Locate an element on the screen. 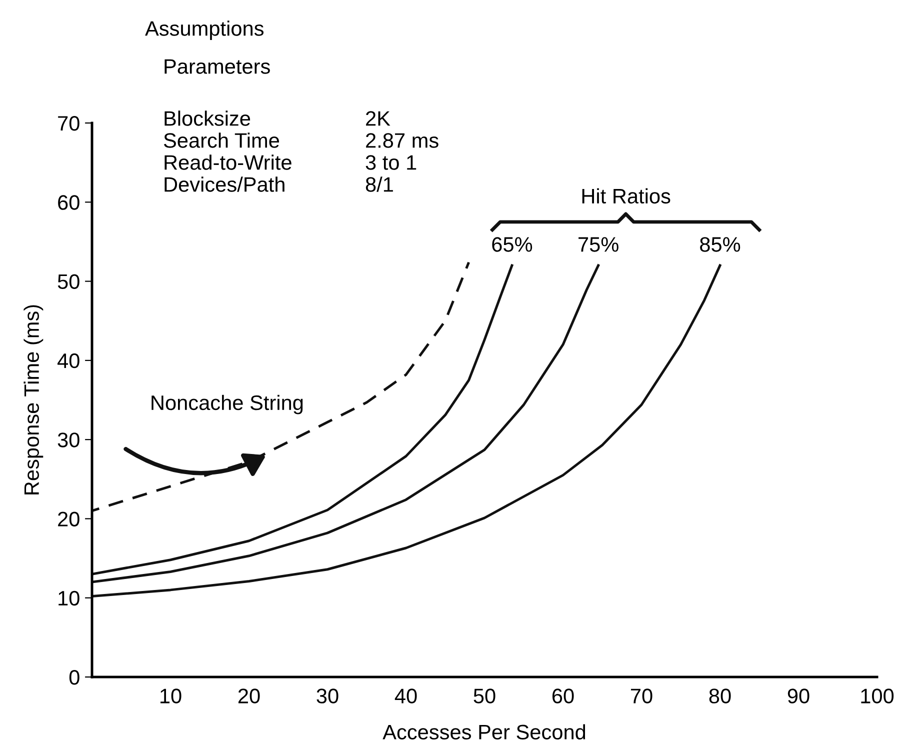 The height and width of the screenshot is (752, 905). series-label: 85% is located at coordinates (720, 244).